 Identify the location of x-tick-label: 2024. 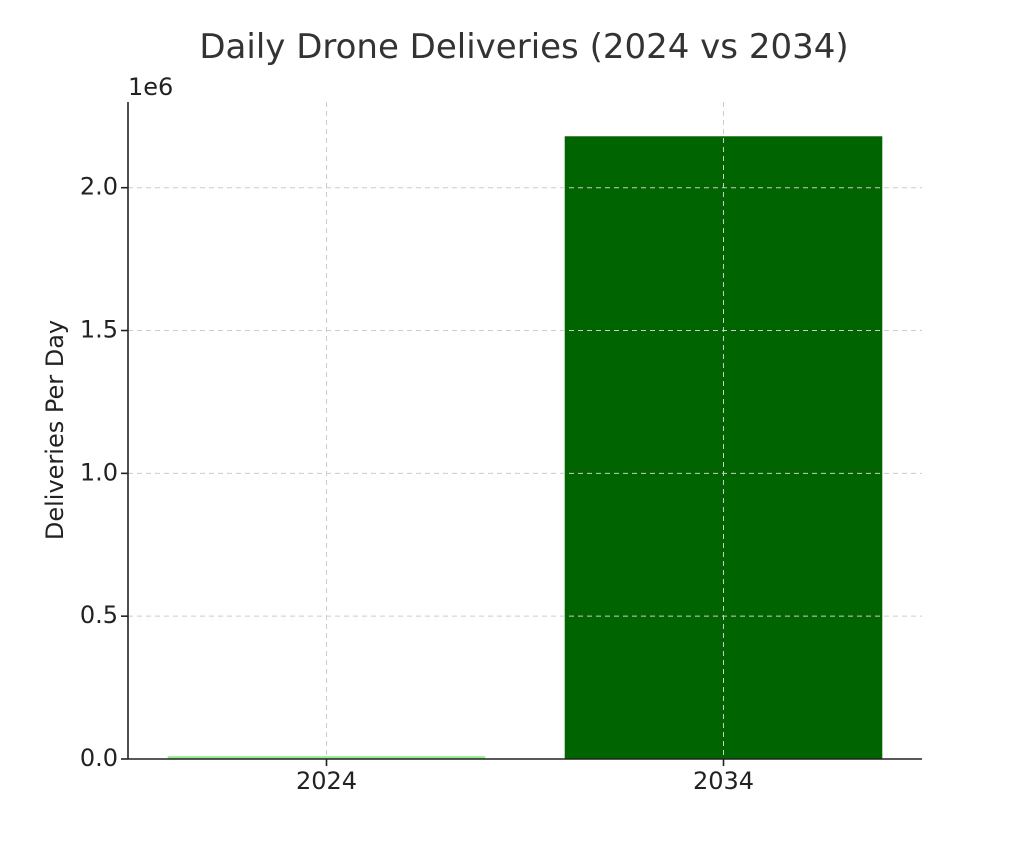
(326, 781).